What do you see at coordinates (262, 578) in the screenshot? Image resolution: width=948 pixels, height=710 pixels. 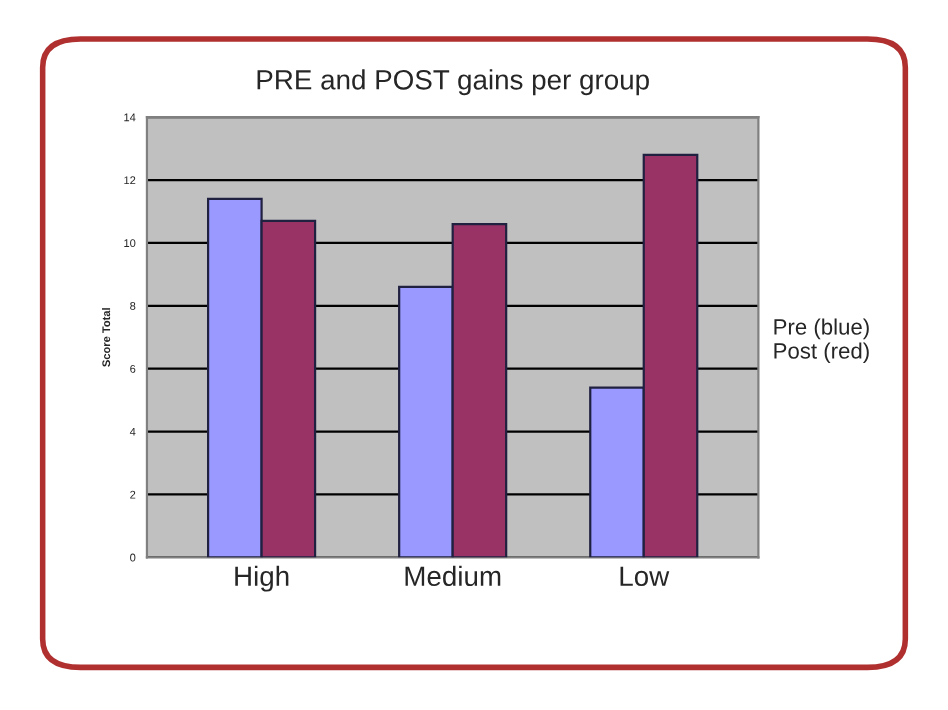 I see `x-tick-label: High` at bounding box center [262, 578].